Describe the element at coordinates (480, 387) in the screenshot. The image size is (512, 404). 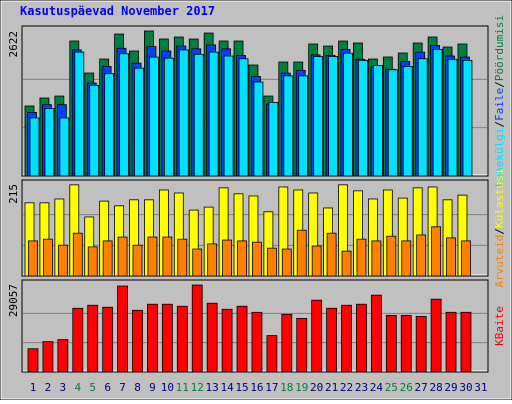
I see `x-tick-label: 31` at that location.